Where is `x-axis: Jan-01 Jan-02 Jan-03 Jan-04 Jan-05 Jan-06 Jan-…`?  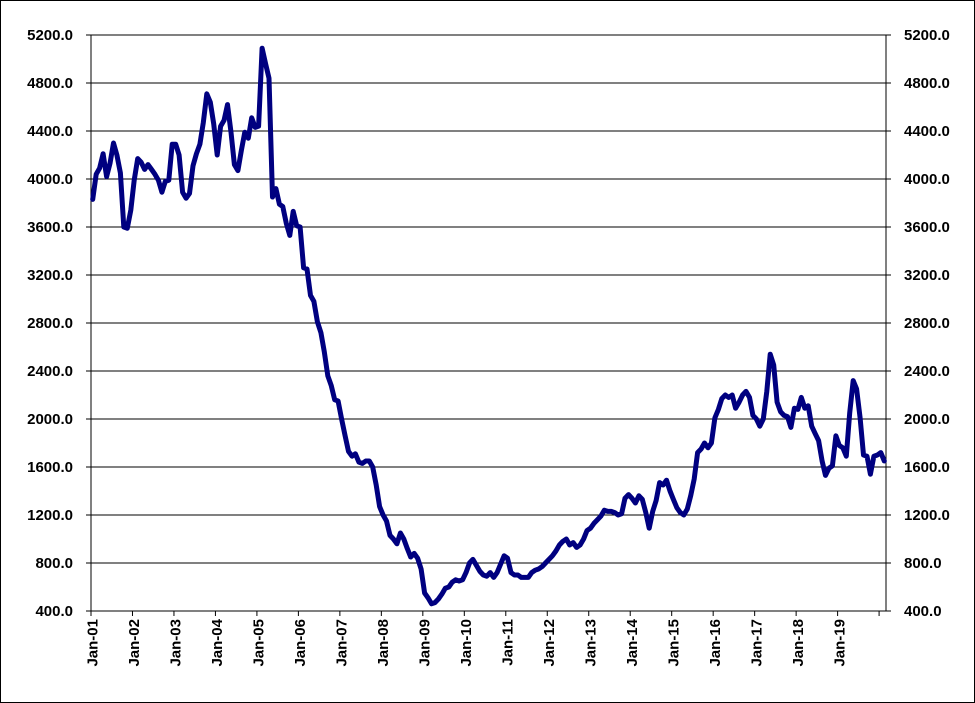
x-axis: Jan-01 Jan-02 Jan-03 Jan-04 Jan-05 Jan-06 Jan-… is located at coordinates (482, 639).